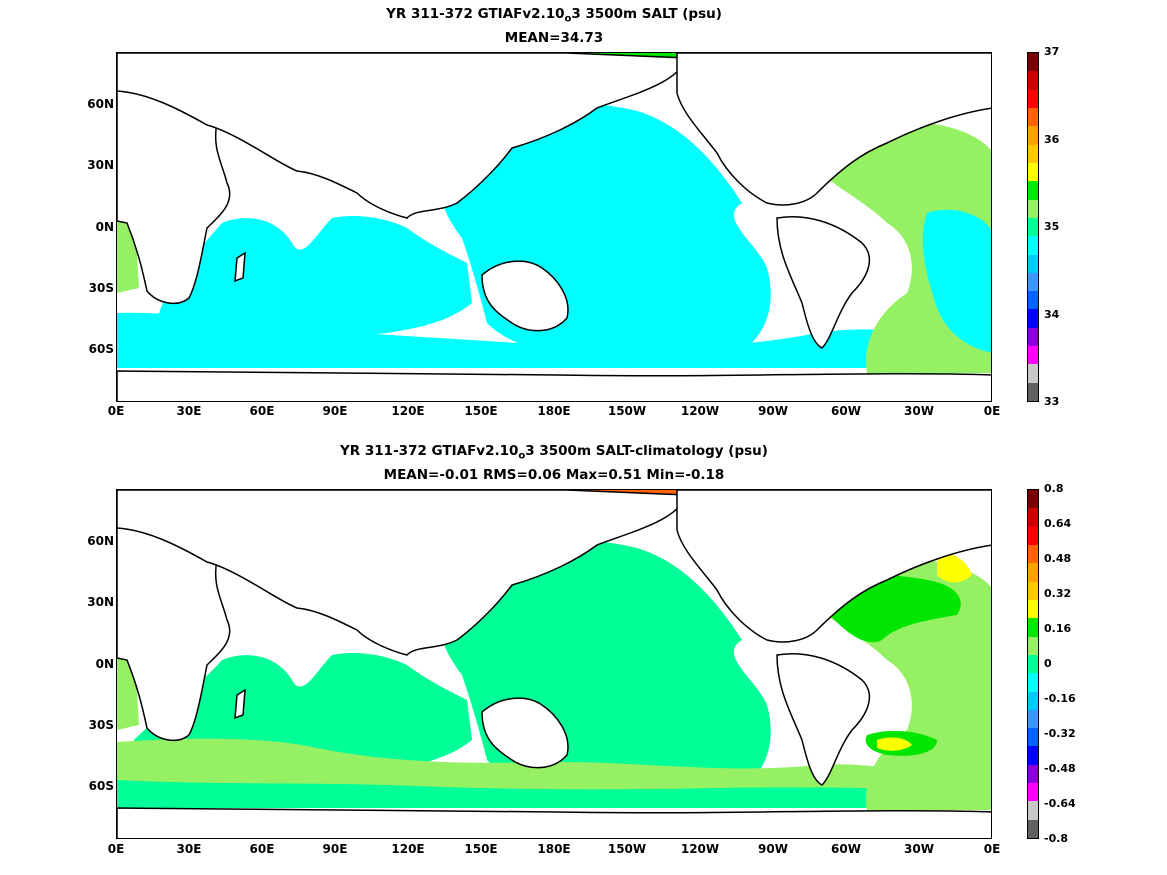  Describe the element at coordinates (700, 411) in the screenshot. I see `panel1-lon-label: 120W` at that location.